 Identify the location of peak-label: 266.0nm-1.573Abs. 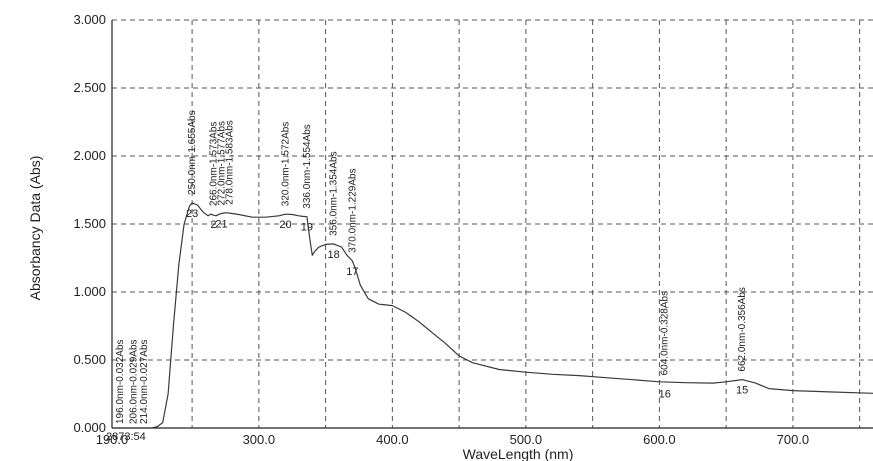
(214, 164).